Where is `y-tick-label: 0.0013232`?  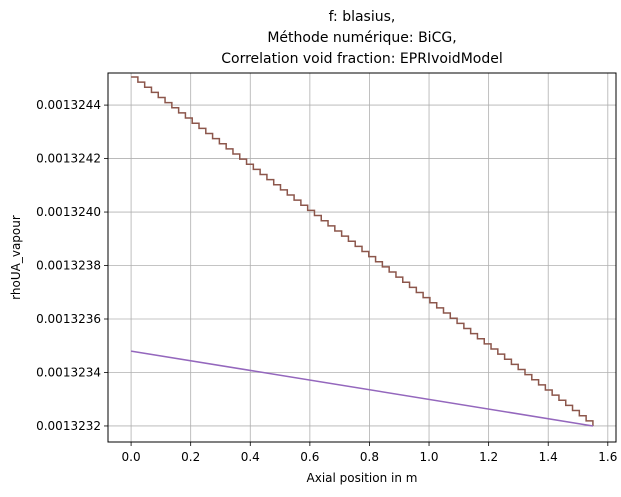 y-tick-label: 0.0013232 is located at coordinates (68, 426).